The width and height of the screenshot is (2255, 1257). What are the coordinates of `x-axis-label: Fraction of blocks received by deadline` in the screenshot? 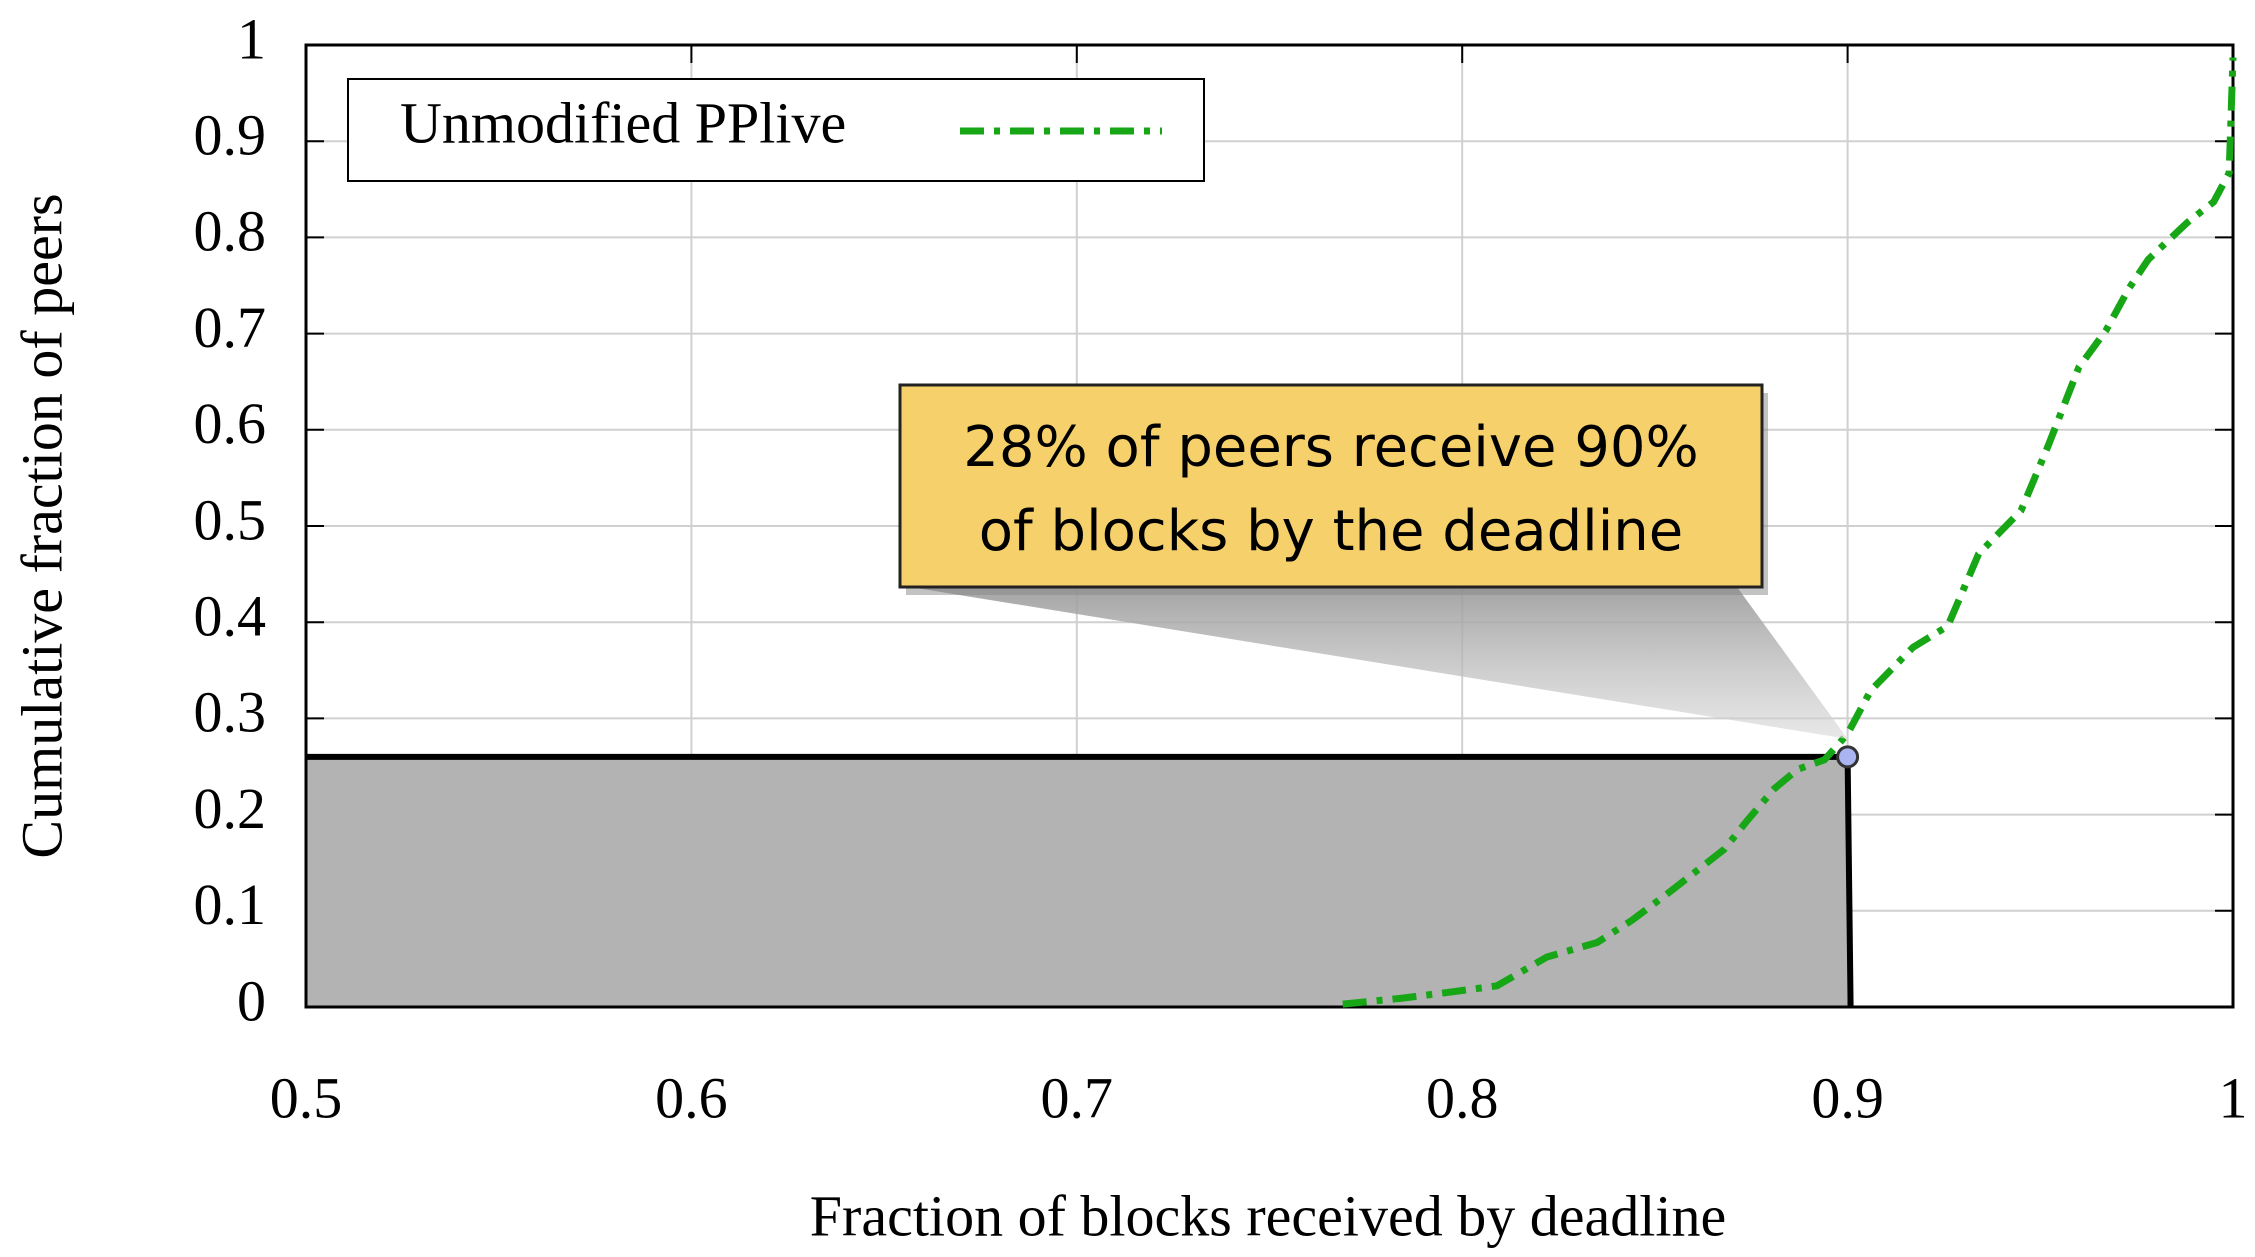 It's located at (1268, 1215).